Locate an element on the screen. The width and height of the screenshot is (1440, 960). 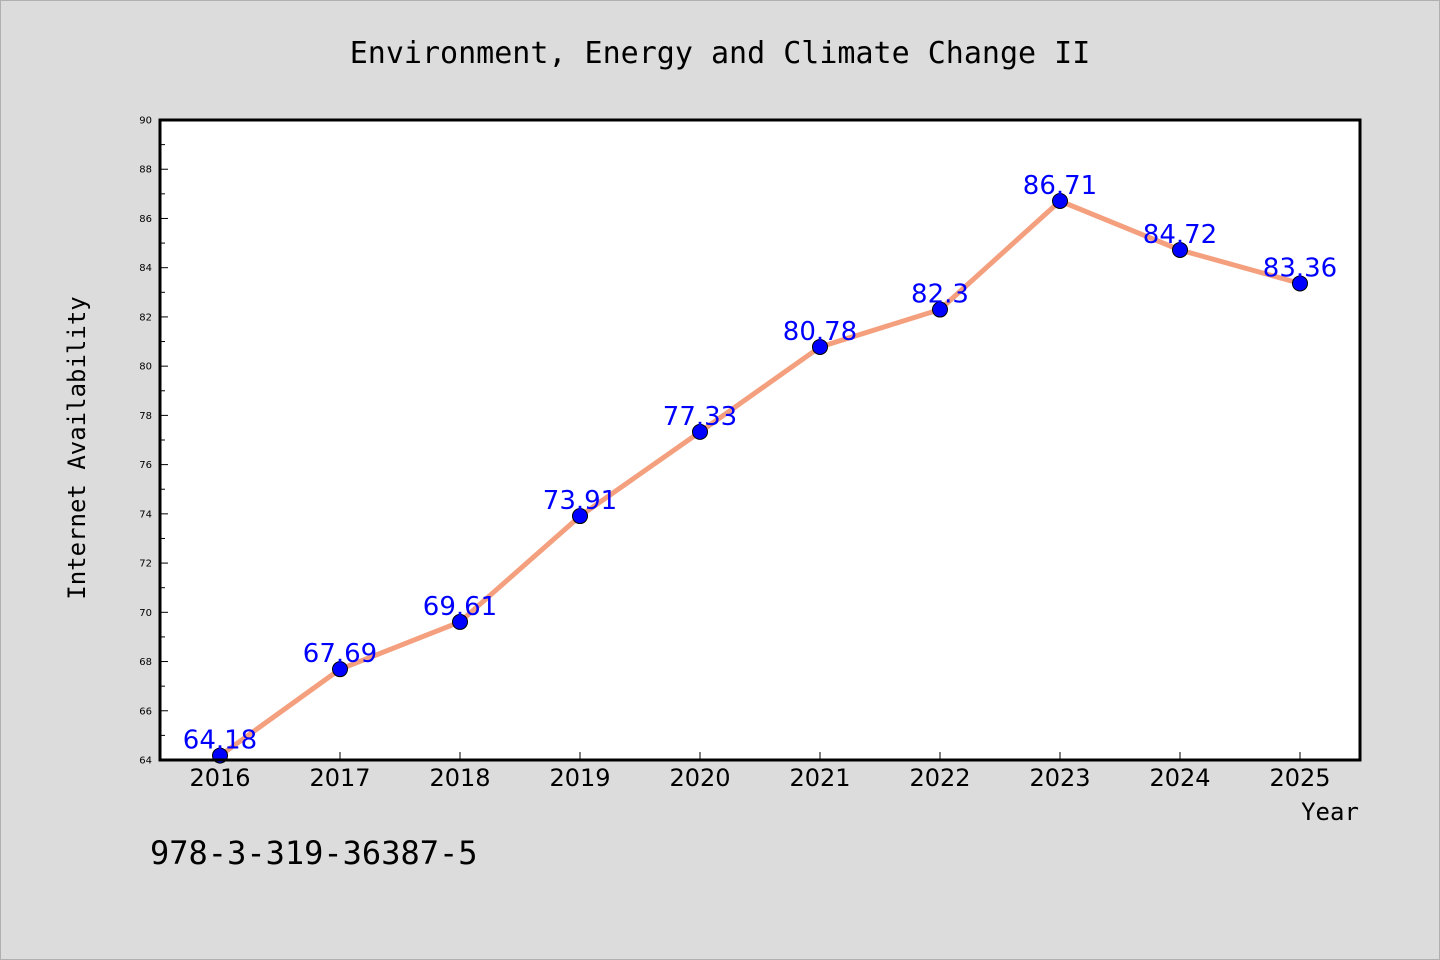
data-label: 86.71 is located at coordinates (1060, 186).